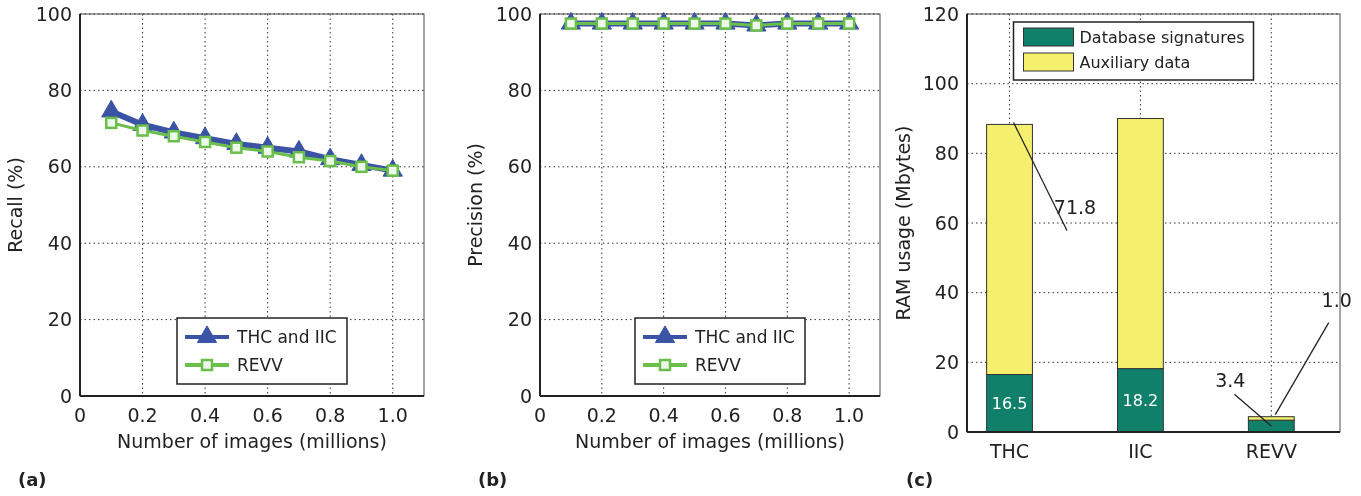 The width and height of the screenshot is (1361, 496). Describe the element at coordinates (1009, 451) in the screenshot. I see `x-tick-label: THC` at that location.